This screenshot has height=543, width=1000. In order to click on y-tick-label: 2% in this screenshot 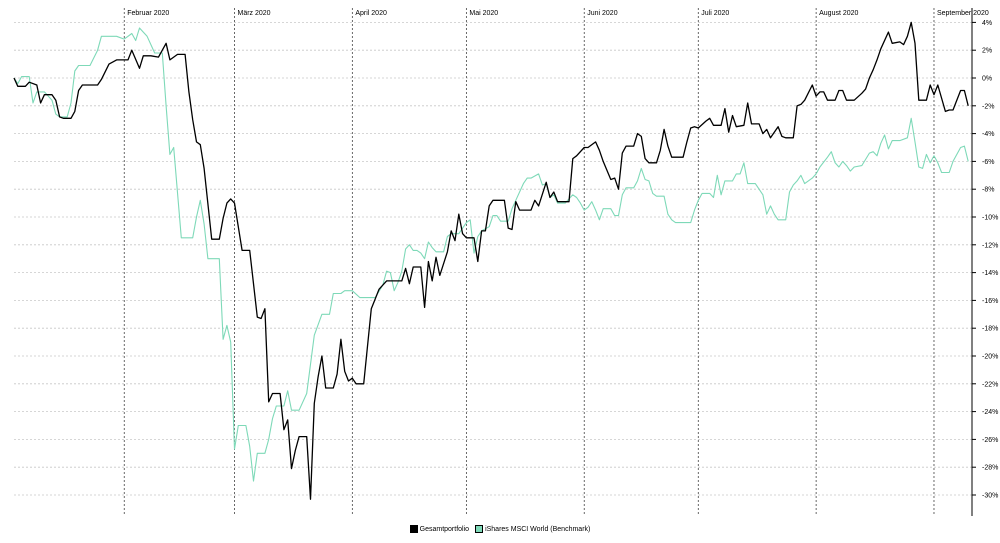, I will do `click(987, 51)`.